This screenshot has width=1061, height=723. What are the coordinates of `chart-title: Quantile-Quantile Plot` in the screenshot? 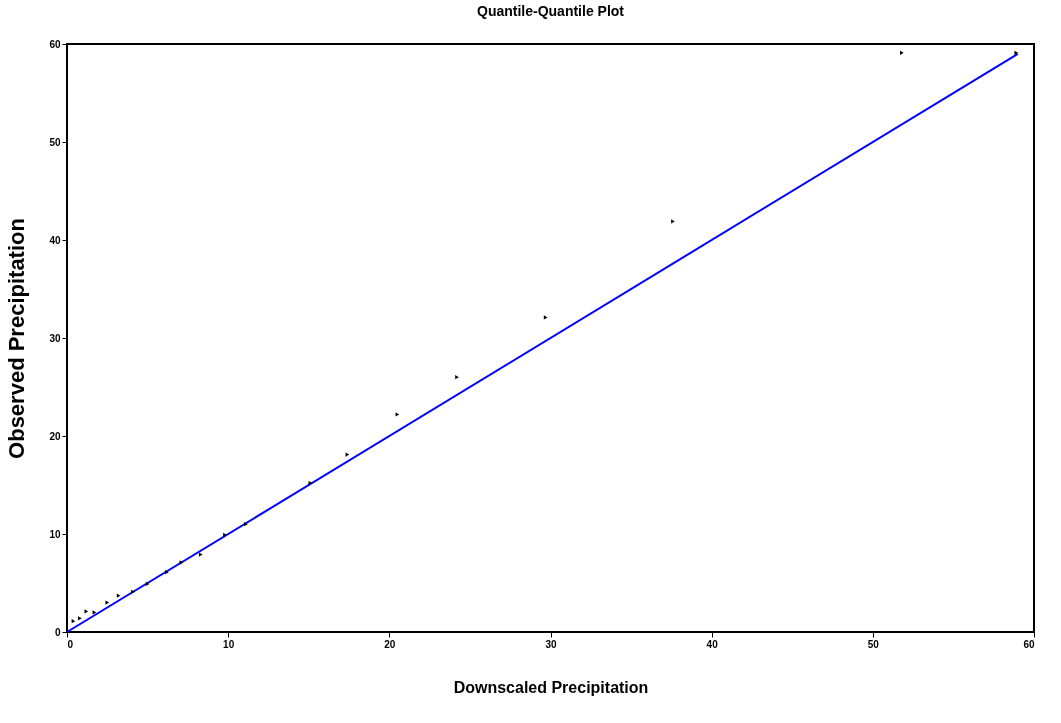 It's located at (550, 11).